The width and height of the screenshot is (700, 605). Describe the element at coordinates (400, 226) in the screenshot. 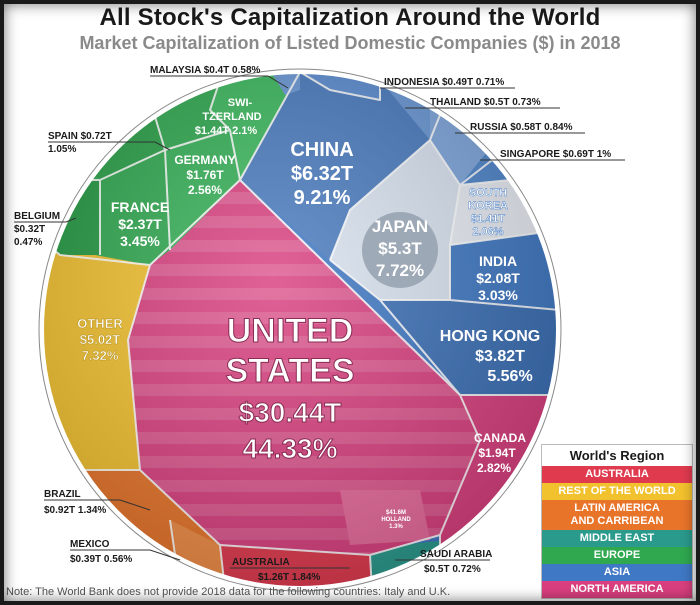

I see `label-japan-name: JAPAN` at that location.